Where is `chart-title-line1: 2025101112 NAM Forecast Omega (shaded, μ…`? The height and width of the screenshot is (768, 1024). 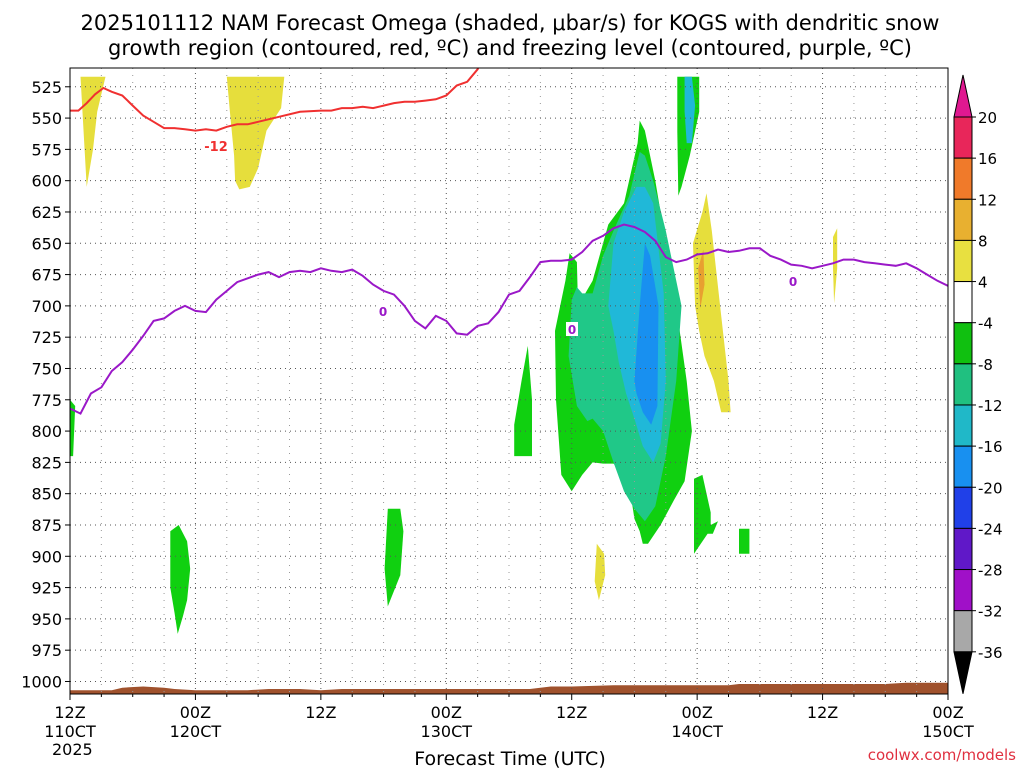 chart-title-line1: 2025101112 NAM Forecast Omega (shaded, μ… is located at coordinates (510, 23).